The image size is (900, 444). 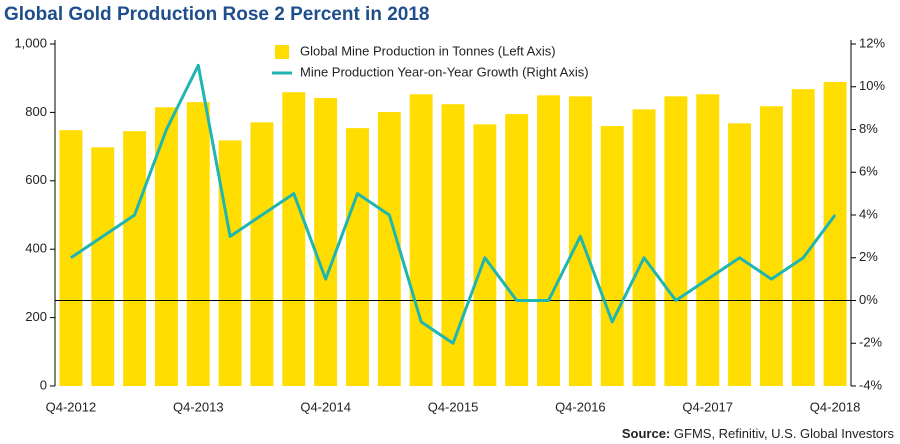 I want to click on y2-tick-label: 6%, so click(x=868, y=171).